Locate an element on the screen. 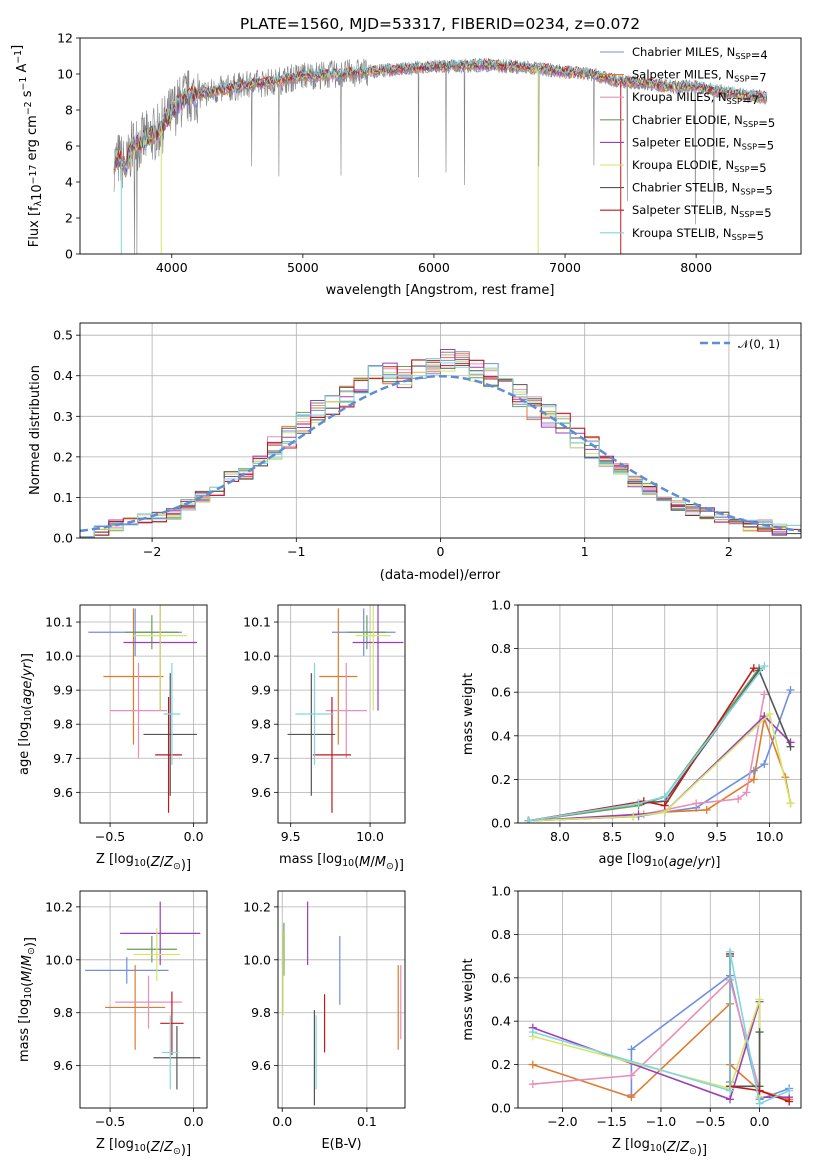  x-tick-label: −2 is located at coordinates (152, 551).